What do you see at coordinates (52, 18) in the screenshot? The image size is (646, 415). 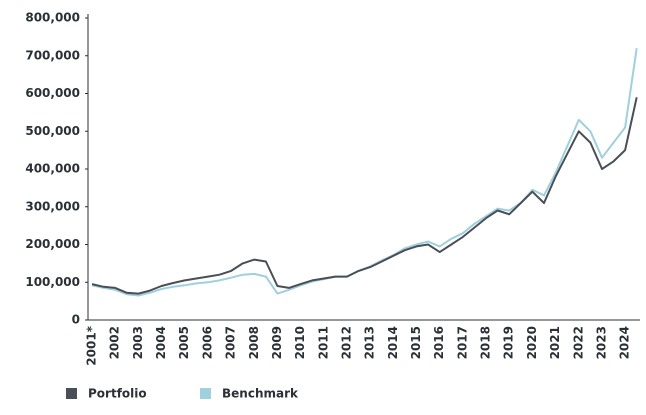 I see `y-tick-label: 800,000` at bounding box center [52, 18].